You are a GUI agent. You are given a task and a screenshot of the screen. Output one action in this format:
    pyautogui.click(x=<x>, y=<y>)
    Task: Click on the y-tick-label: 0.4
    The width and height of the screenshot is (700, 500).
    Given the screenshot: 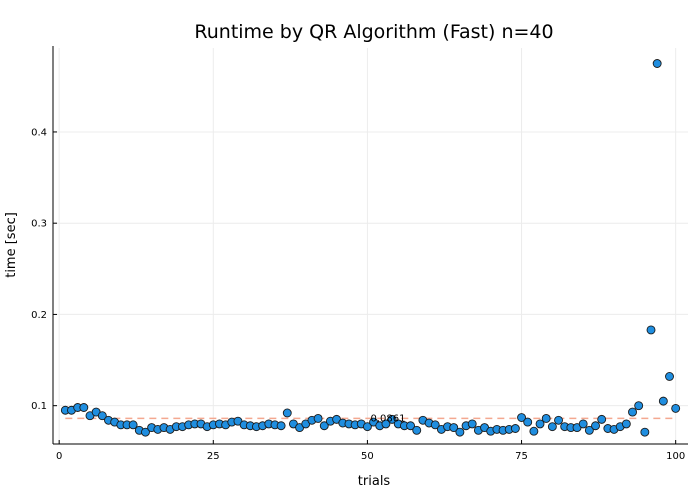 What is the action you would take?
    pyautogui.click(x=39, y=132)
    